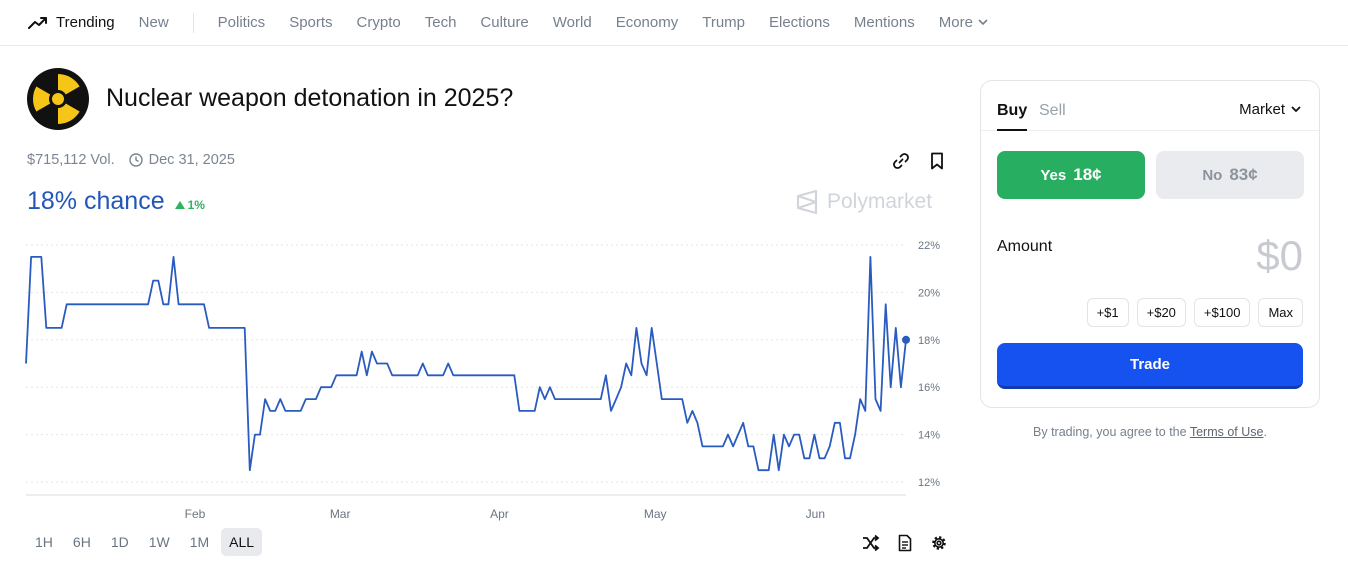  I want to click on no-outcome-button: No 83¢, so click(1230, 175).